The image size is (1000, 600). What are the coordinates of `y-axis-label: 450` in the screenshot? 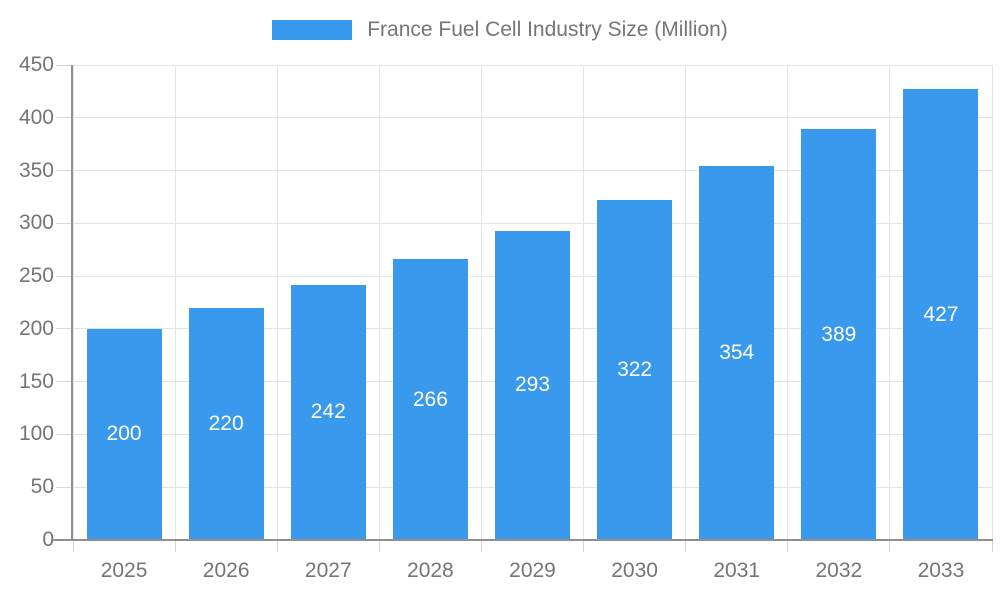 It's located at (36, 64).